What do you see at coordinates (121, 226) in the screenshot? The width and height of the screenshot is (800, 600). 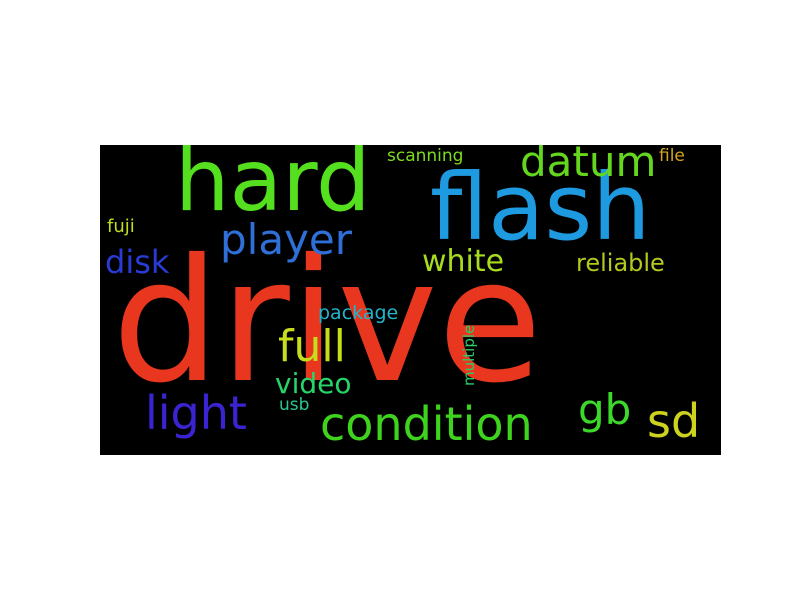 I see `word-fuji: fuji` at bounding box center [121, 226].